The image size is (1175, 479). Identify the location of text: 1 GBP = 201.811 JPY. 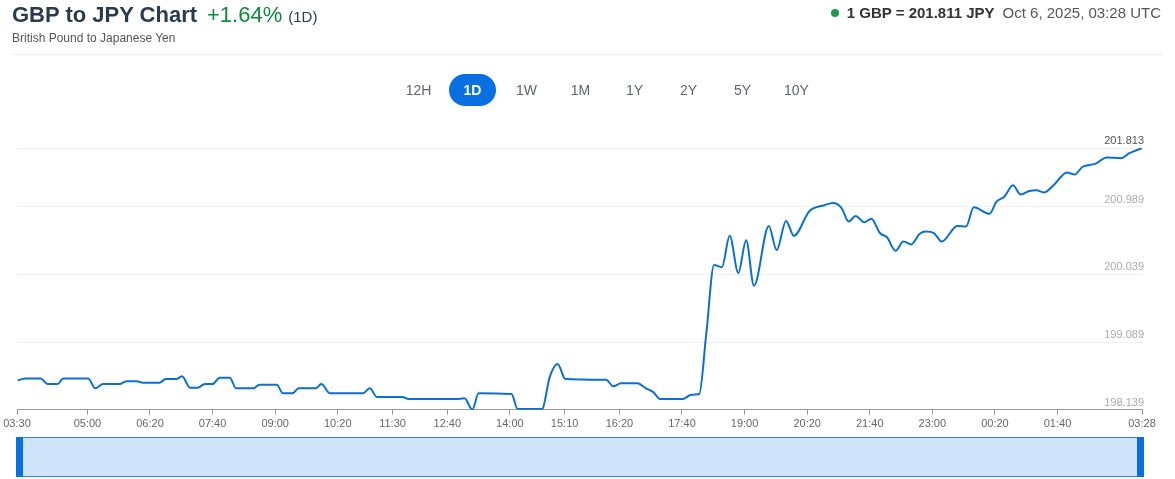
(920, 12).